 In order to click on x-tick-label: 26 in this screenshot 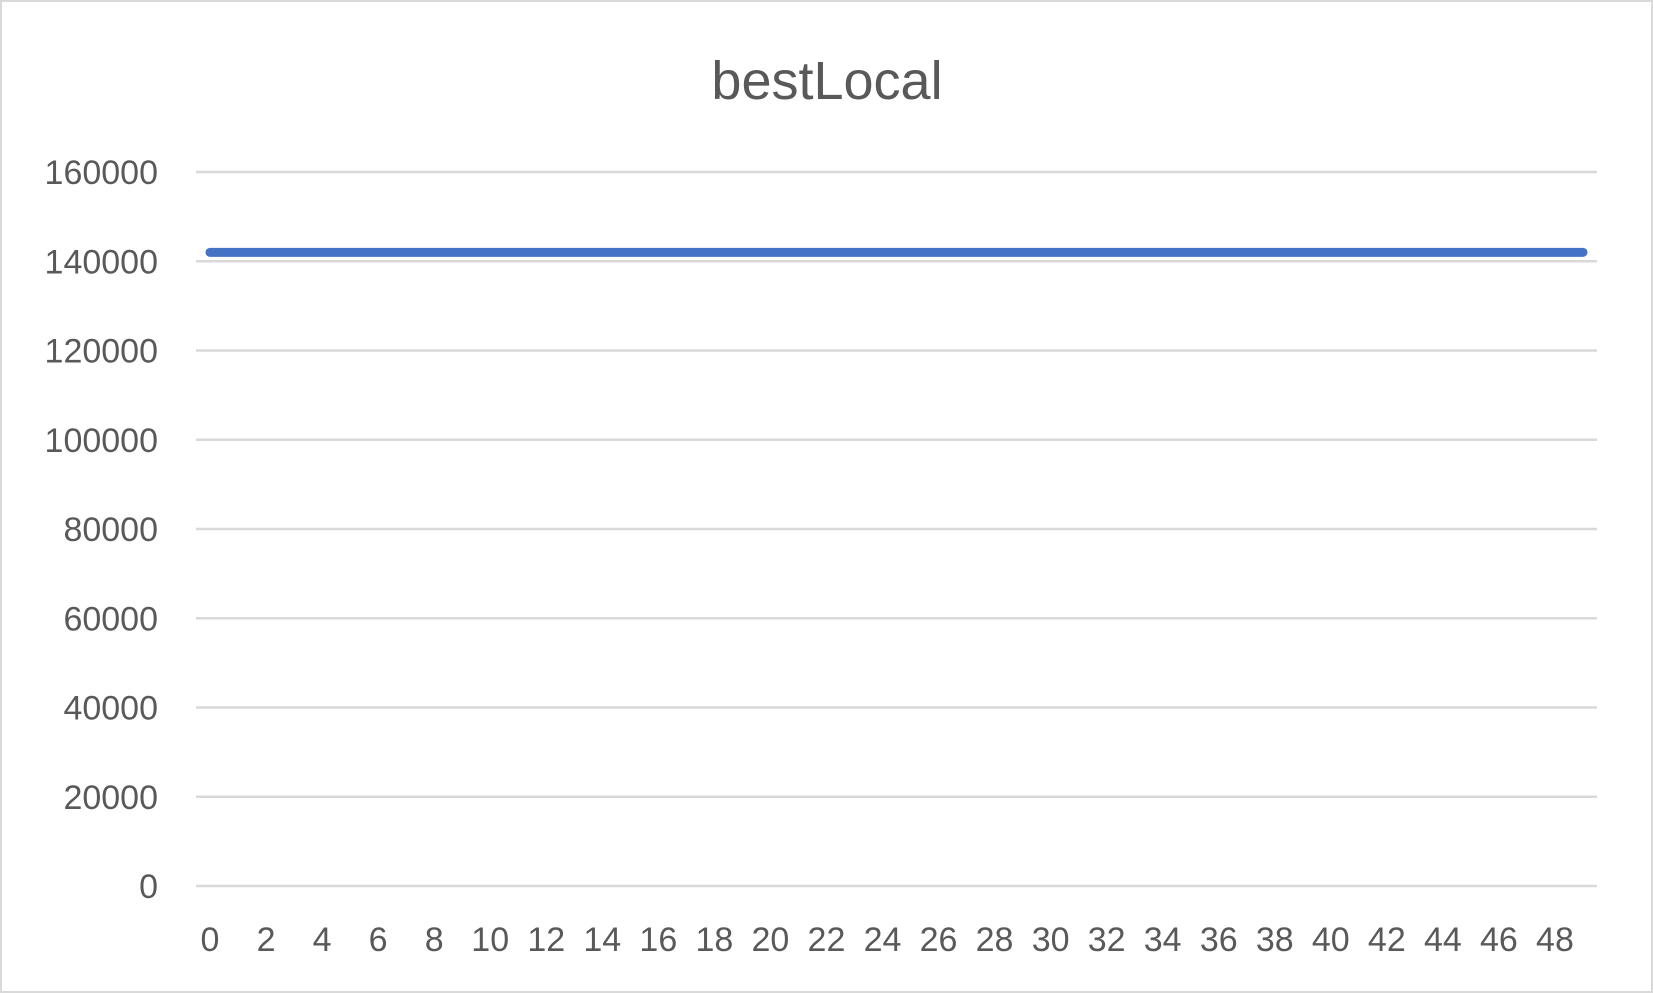, I will do `click(939, 940)`.